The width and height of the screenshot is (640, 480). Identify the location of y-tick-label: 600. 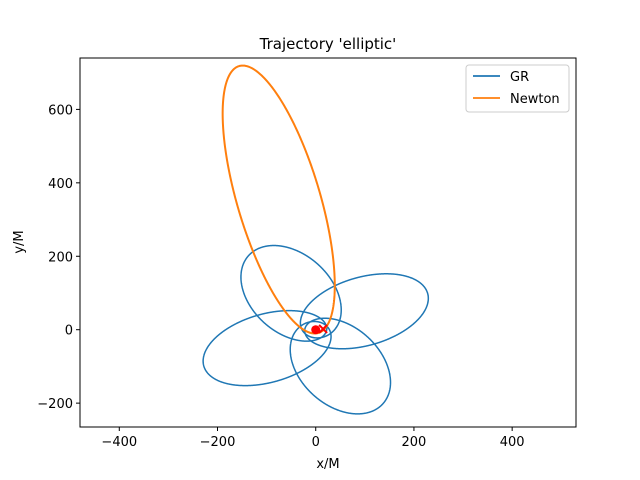
(60, 110).